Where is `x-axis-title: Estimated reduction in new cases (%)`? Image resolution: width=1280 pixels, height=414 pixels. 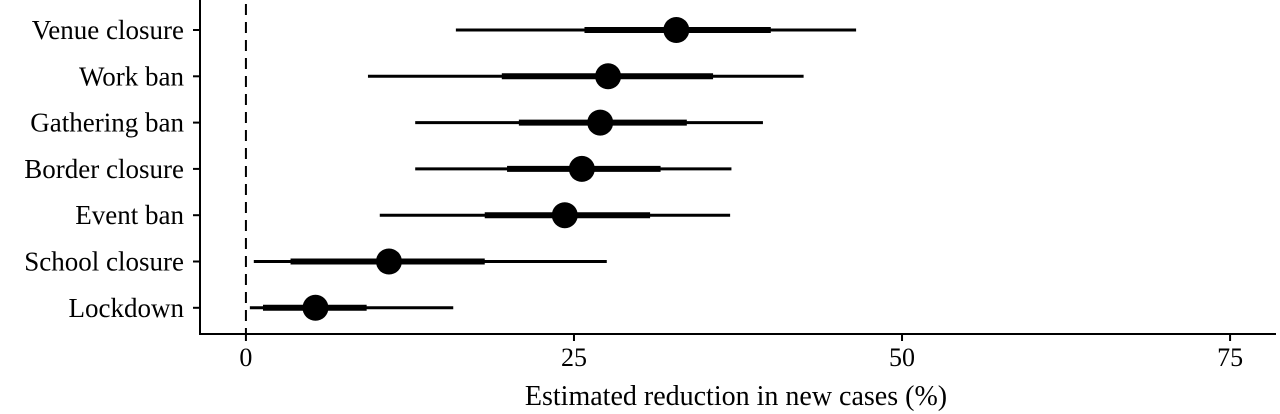 x-axis-title: Estimated reduction in new cases (%) is located at coordinates (736, 396).